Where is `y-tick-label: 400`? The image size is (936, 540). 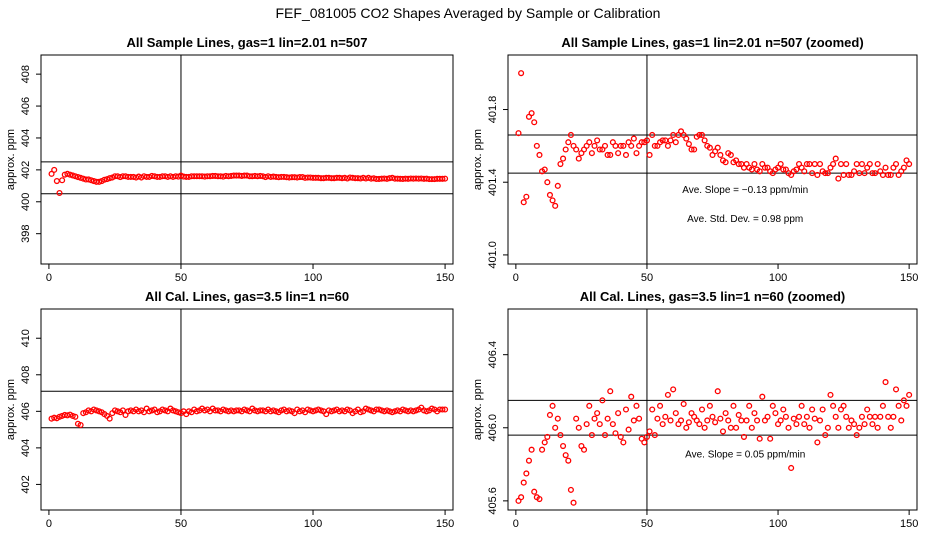
y-tick-label: 400 is located at coordinates (26, 202).